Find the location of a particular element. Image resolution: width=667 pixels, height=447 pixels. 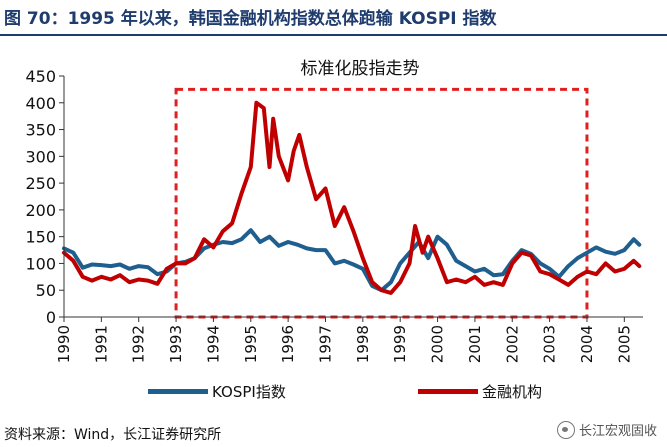

x-tick-label-1996: 1996 is located at coordinates (288, 344).